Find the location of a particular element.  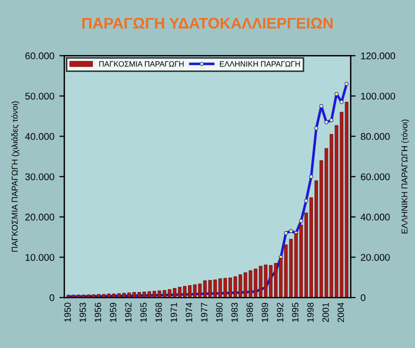

x-tick-label: 2004 is located at coordinates (341, 312).